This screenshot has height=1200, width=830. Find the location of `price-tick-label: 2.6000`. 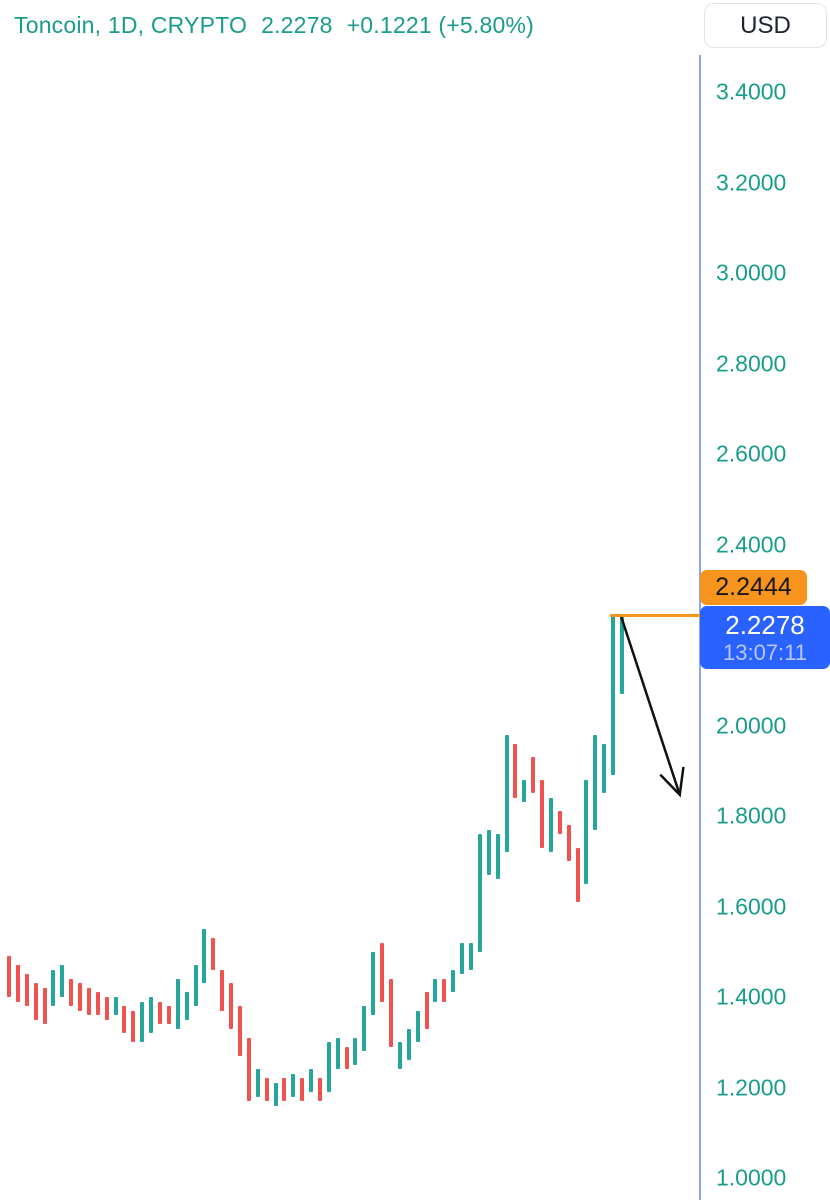

price-tick-label: 2.6000 is located at coordinates (751, 453).